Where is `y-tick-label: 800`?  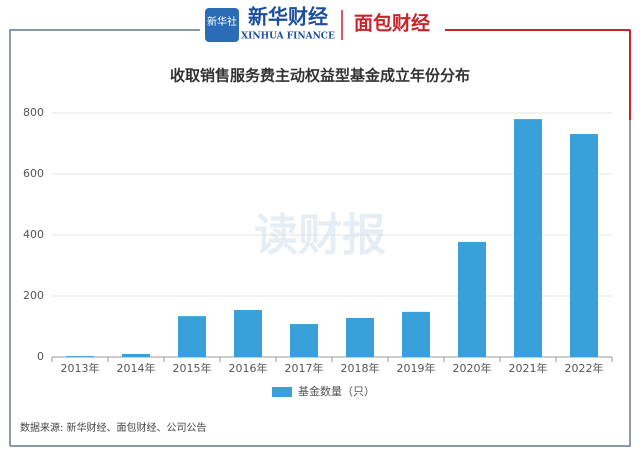 y-tick-label: 800 is located at coordinates (33, 112).